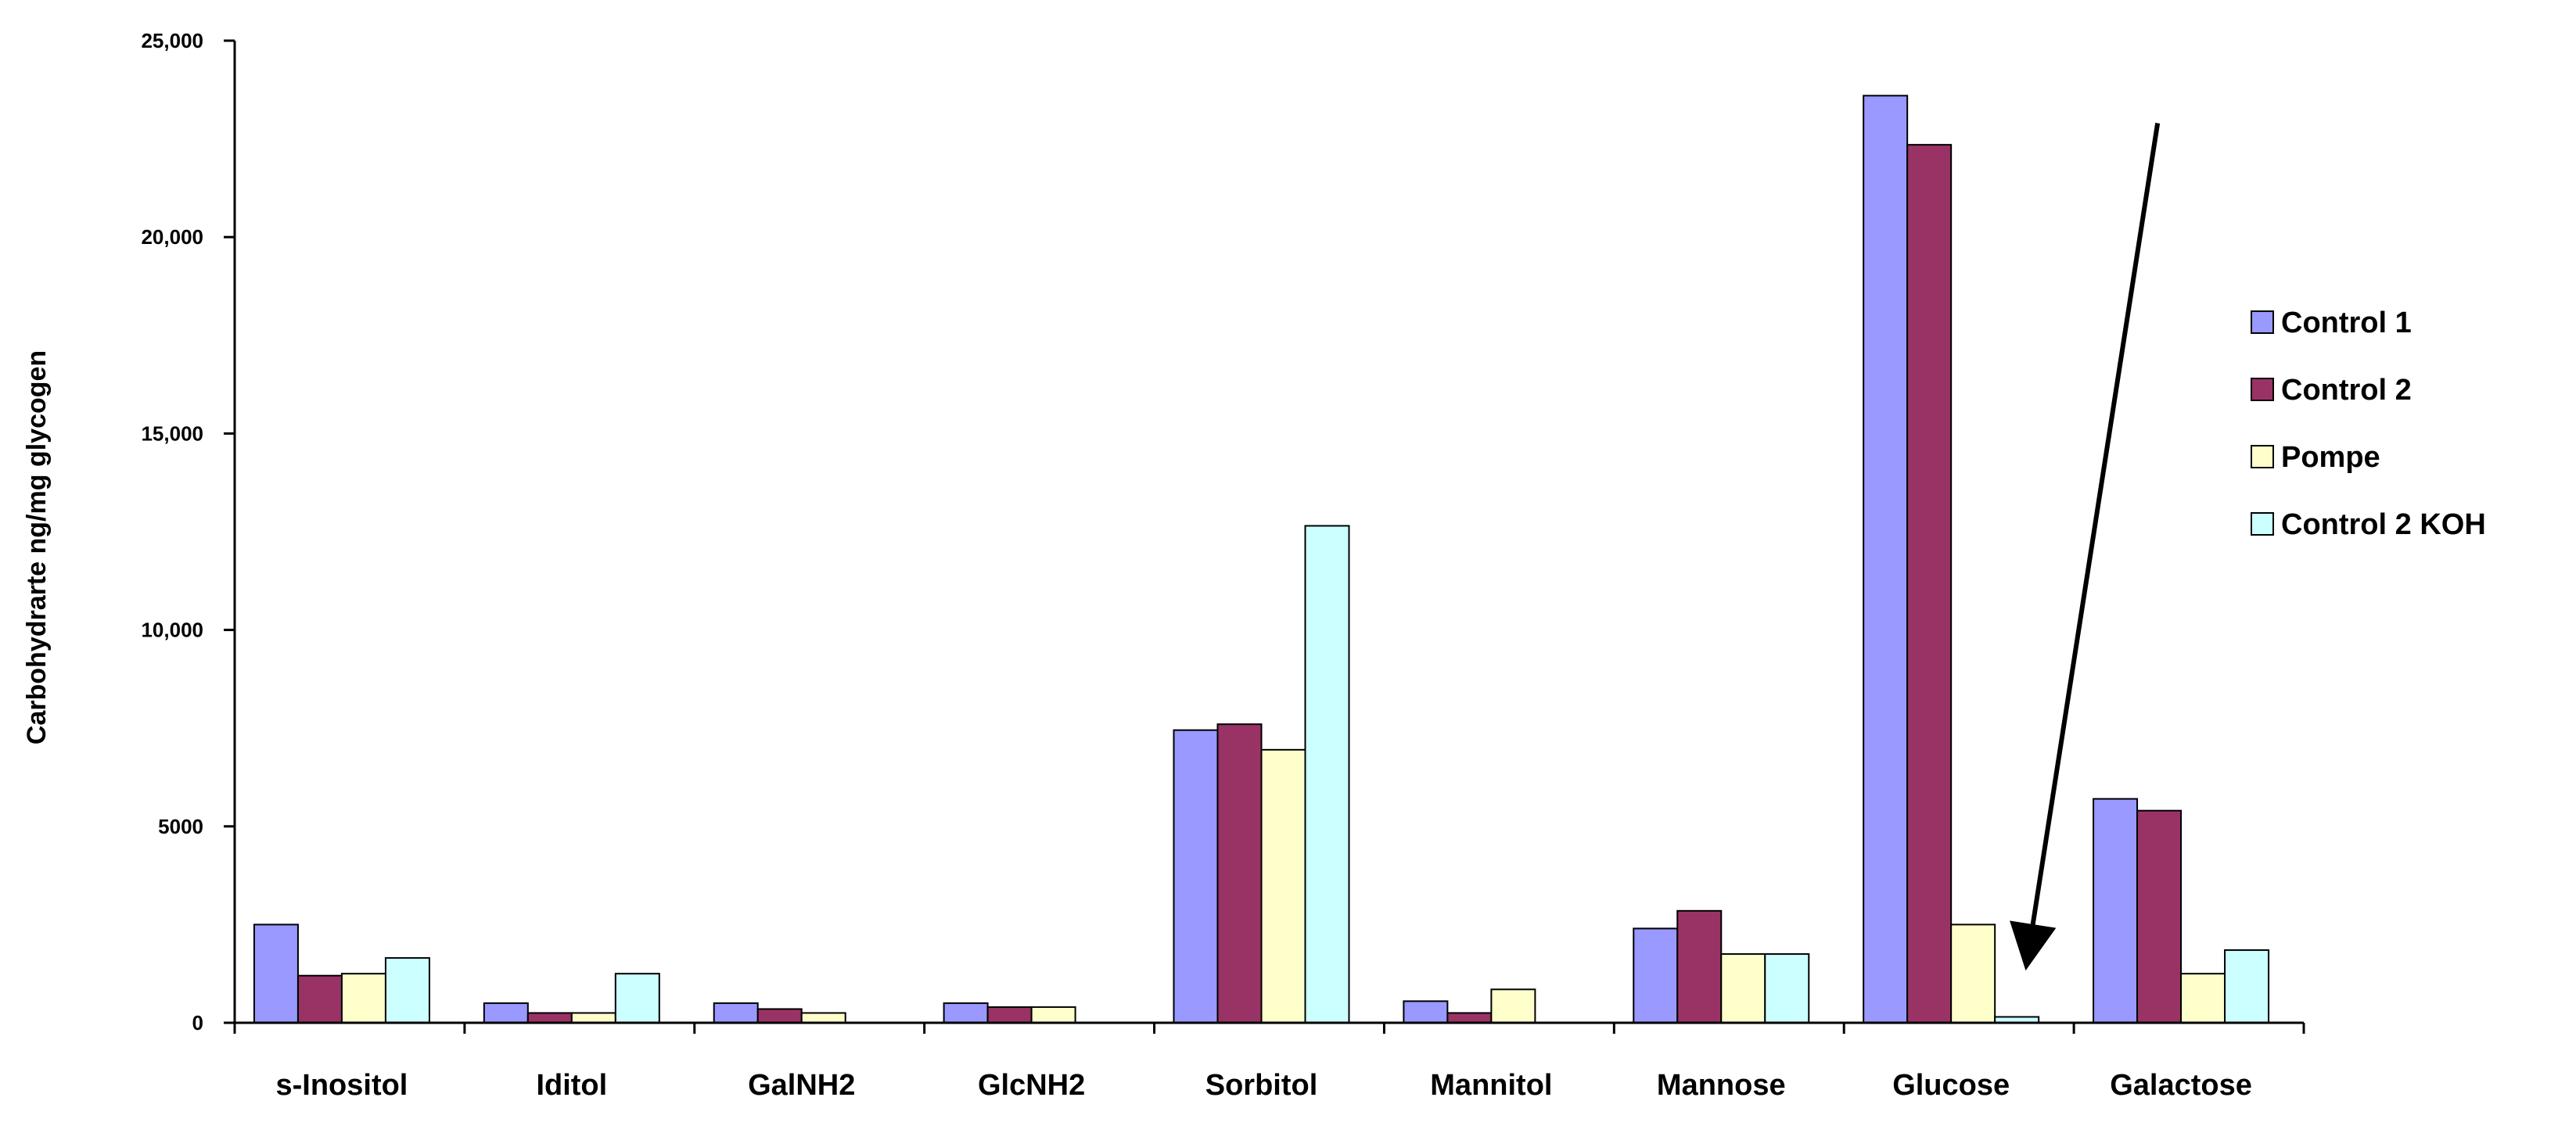 This screenshot has width=2576, height=1126. What do you see at coordinates (2181, 1085) in the screenshot?
I see `category-label: Galactose` at bounding box center [2181, 1085].